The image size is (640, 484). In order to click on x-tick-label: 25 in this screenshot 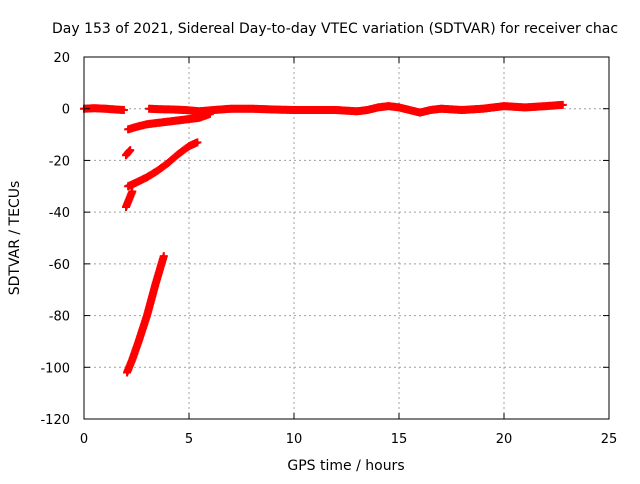, I will do `click(609, 439)`.